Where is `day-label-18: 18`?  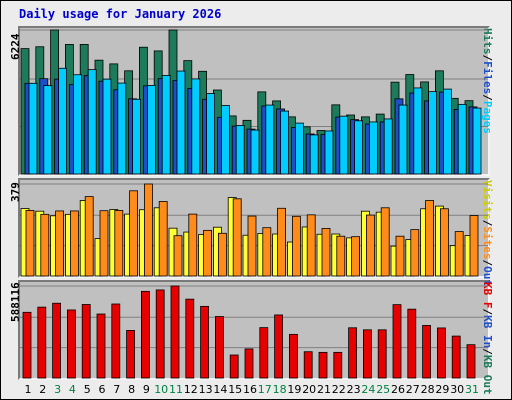
day-label-18: 18 is located at coordinates (280, 389).